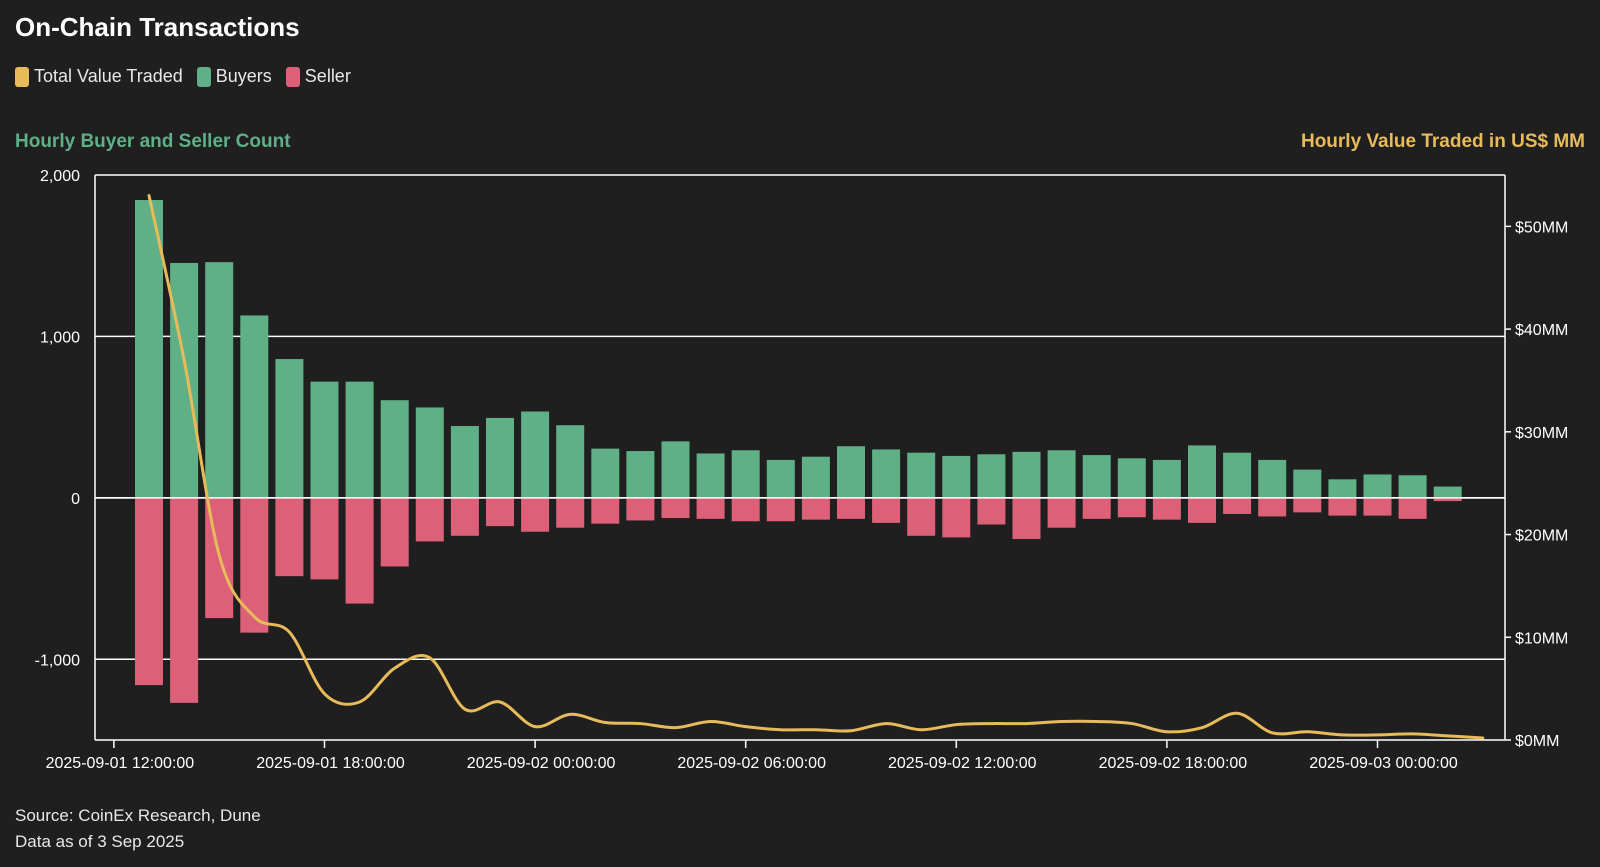 This screenshot has width=1600, height=867. Describe the element at coordinates (75, 499) in the screenshot. I see `y-left-tick-label: 0` at that location.